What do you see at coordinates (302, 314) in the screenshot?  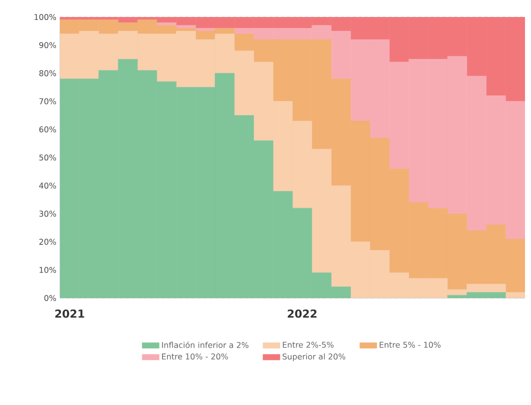 I see `x-tick-label: 2022` at bounding box center [302, 314].